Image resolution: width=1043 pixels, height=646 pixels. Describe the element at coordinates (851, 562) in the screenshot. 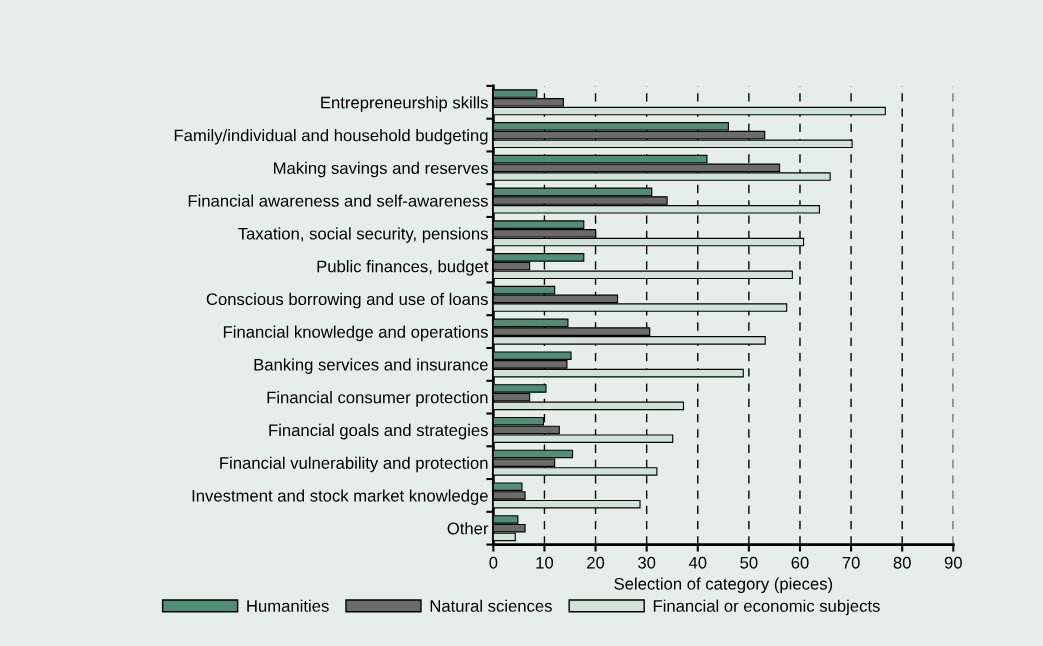

I see `x-tick-label: 70` at that location.